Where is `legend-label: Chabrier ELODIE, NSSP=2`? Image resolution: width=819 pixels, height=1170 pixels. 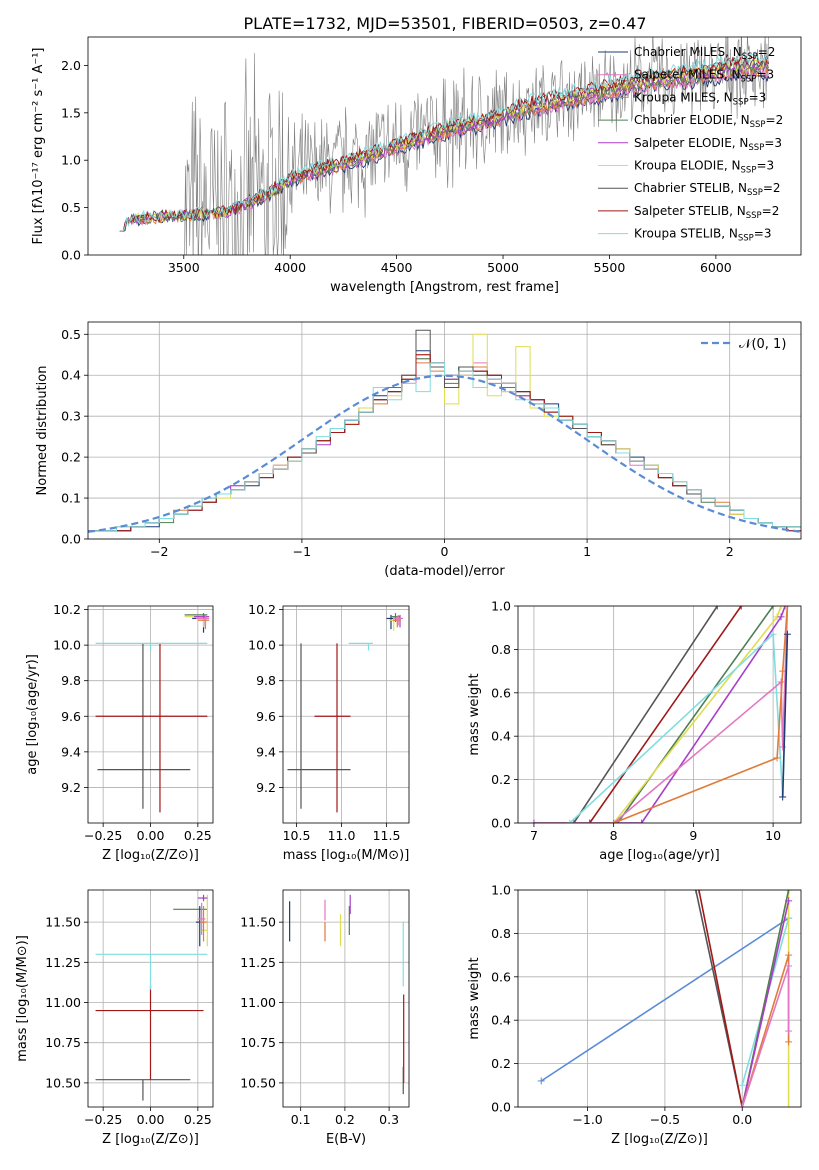 legend-label: Chabrier ELODIE, NSSP=2 is located at coordinates (708, 121).